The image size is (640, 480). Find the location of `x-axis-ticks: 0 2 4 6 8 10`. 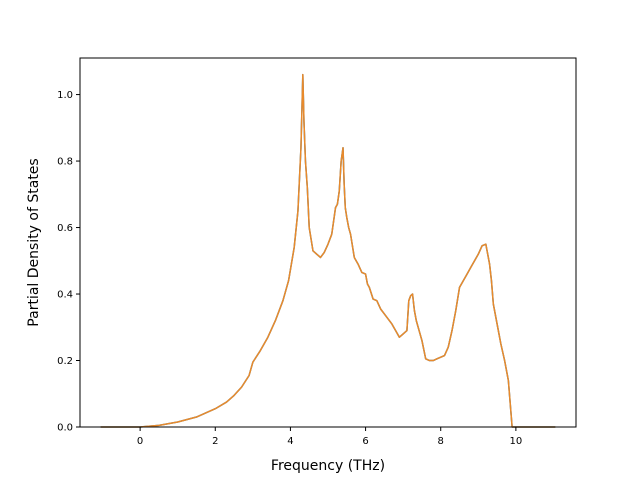

x-axis-ticks: 0 2 4 6 8 10 is located at coordinates (329, 437).